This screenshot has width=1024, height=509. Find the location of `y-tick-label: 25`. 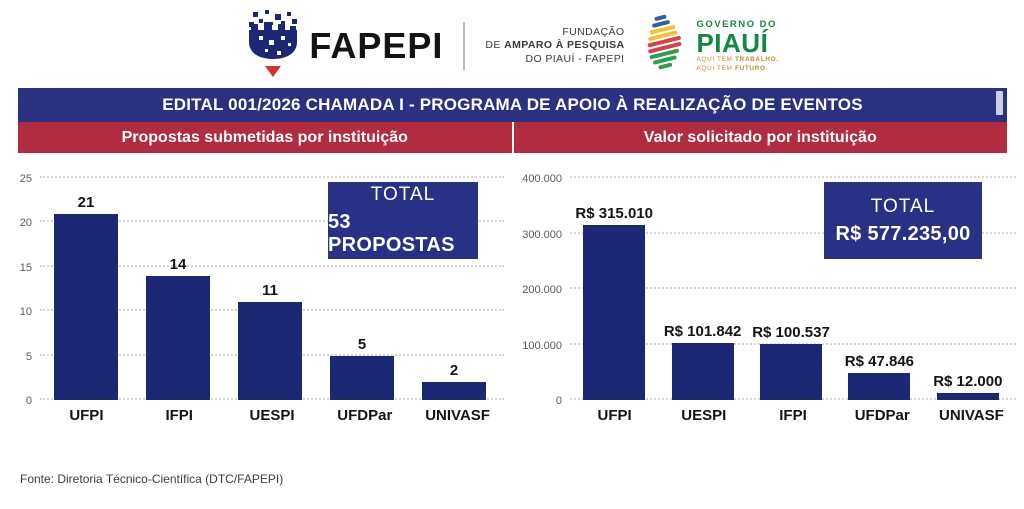

y-tick-label: 25 is located at coordinates (25, 179).